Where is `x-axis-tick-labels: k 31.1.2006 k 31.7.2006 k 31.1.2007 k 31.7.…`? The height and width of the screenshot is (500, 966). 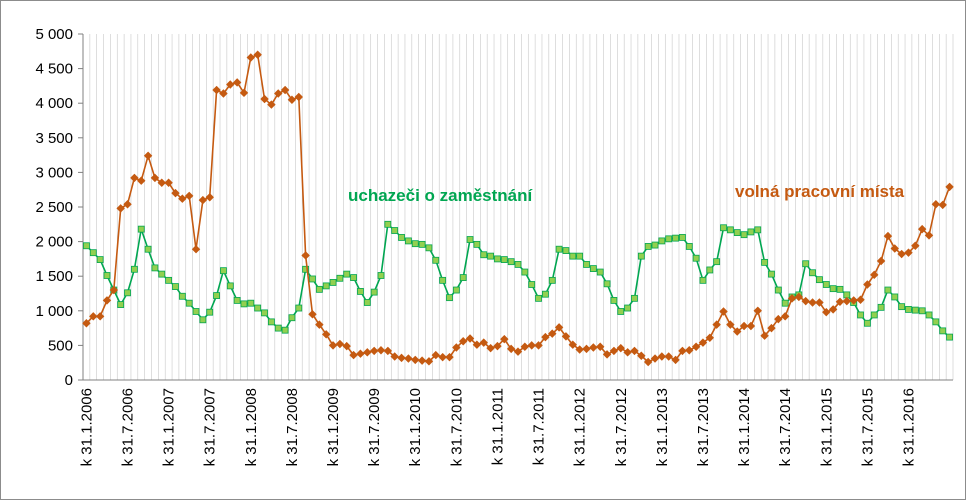 x-axis-tick-labels: k 31.1.2006 k 31.7.2006 k 31.1.2007 k 31.7.… is located at coordinates (497, 427).